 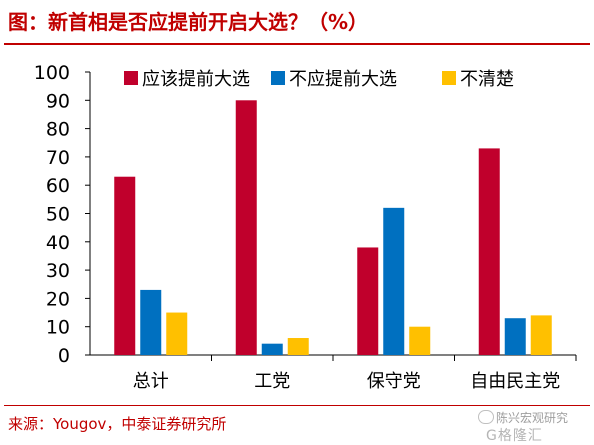 What do you see at coordinates (58, 101) in the screenshot?
I see `y-tick-label: 90` at bounding box center [58, 101].